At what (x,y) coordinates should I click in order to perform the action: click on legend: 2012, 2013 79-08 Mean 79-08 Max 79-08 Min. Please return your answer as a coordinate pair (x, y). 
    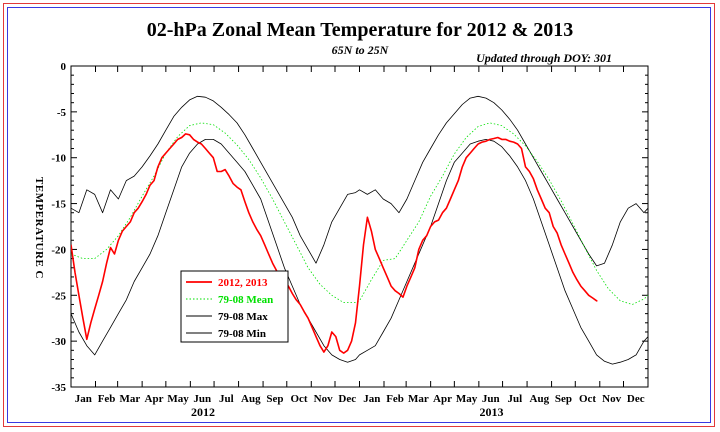
    Looking at the image, I should click on (234, 306).